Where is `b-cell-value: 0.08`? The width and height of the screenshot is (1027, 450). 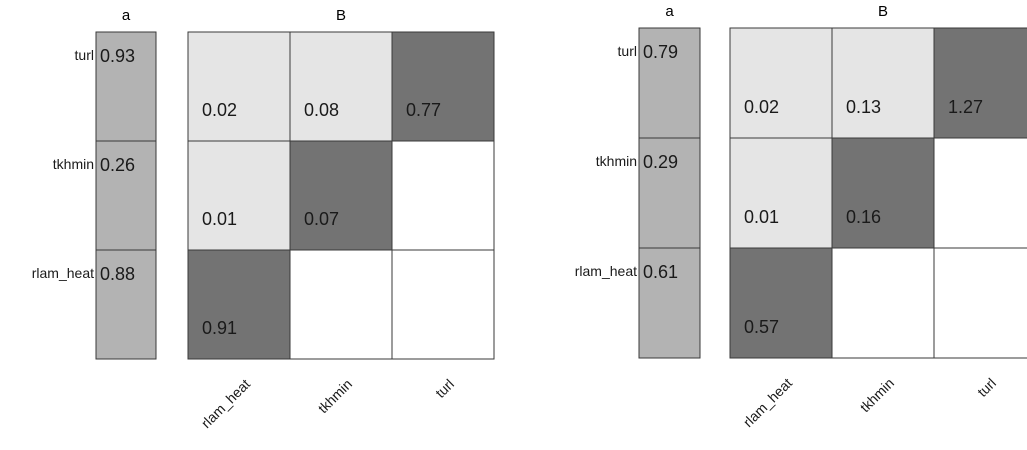 b-cell-value: 0.08 is located at coordinates (321, 110).